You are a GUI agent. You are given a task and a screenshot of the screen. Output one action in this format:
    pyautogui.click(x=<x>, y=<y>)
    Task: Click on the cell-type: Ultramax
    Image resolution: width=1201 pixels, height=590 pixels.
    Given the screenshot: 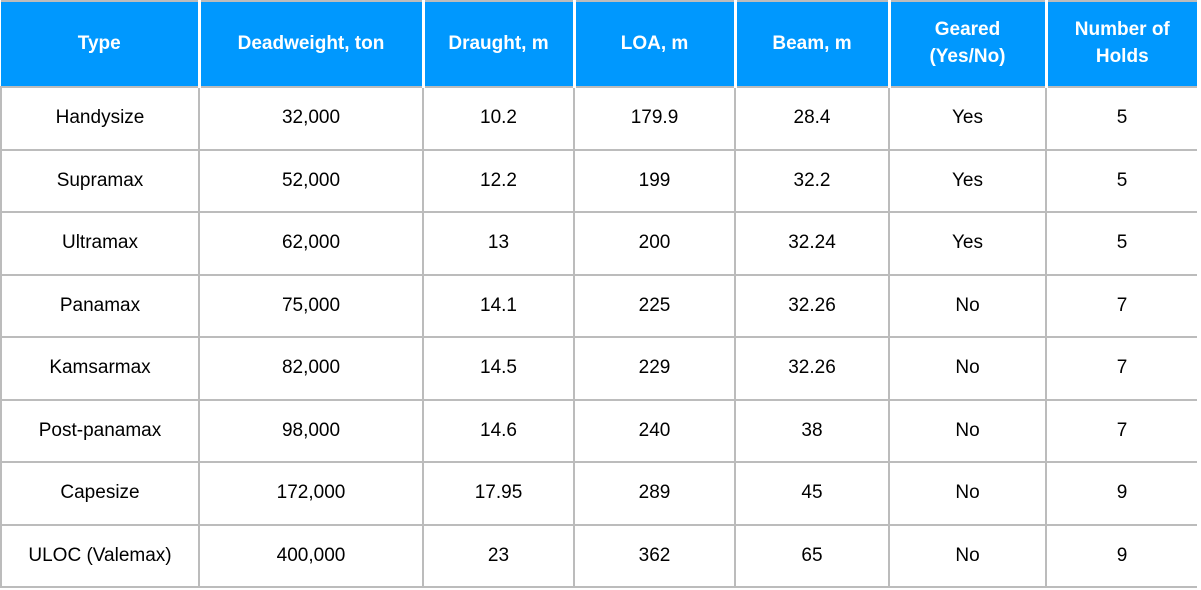 What is the action you would take?
    pyautogui.click(x=100, y=243)
    